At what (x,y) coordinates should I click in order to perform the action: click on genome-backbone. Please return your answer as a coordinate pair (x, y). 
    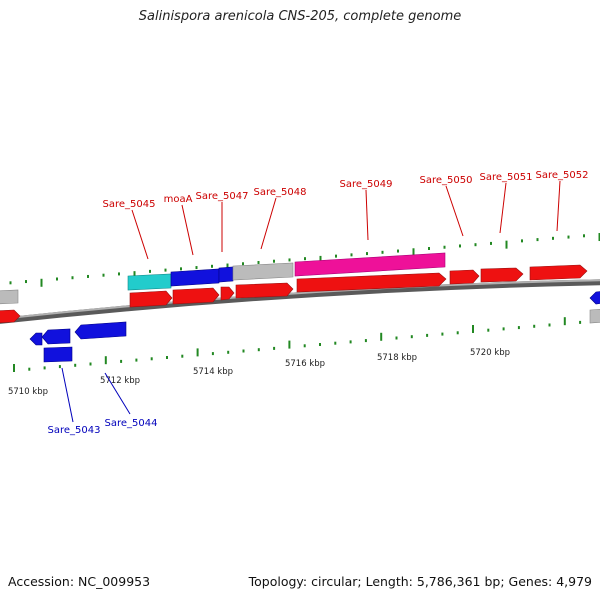
    Looking at the image, I should click on (300, 301).